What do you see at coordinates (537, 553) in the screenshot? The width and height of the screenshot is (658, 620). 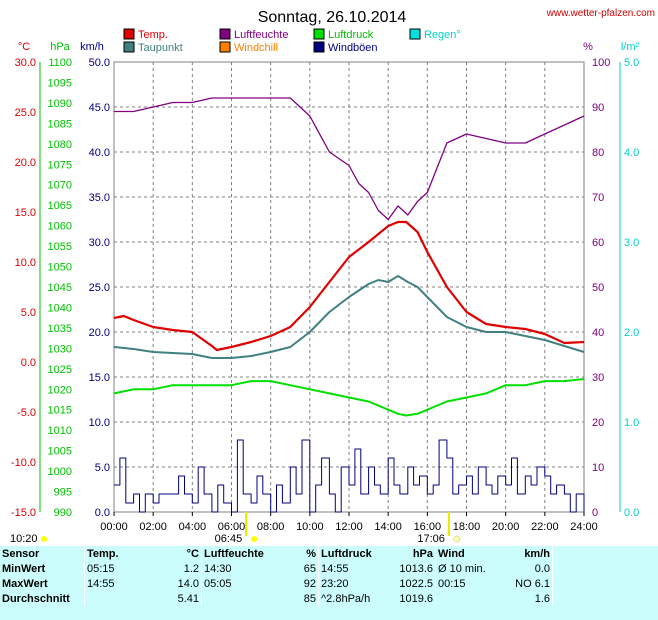 I see `stats-header-wind-unit: km/h` at bounding box center [537, 553].